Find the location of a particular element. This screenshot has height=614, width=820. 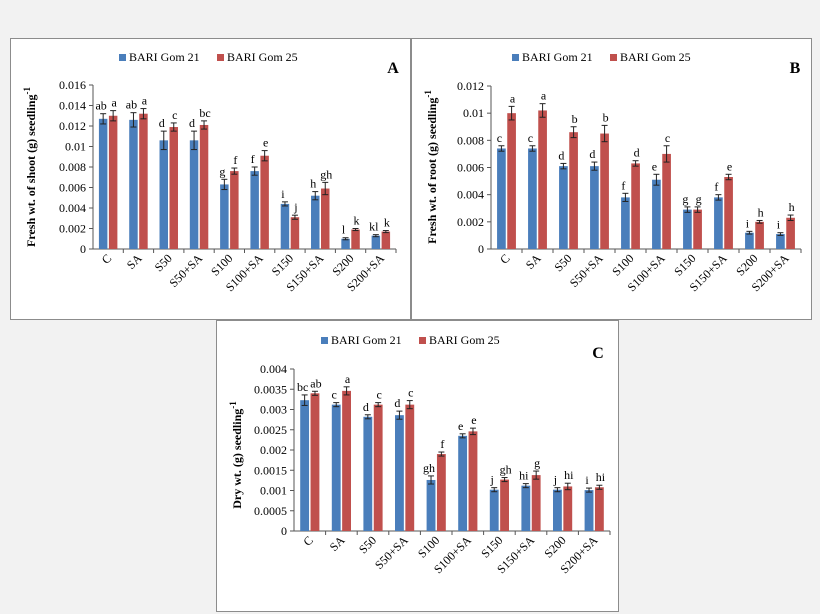

y-tick-label: 0.003 is located at coordinates (273, 410).